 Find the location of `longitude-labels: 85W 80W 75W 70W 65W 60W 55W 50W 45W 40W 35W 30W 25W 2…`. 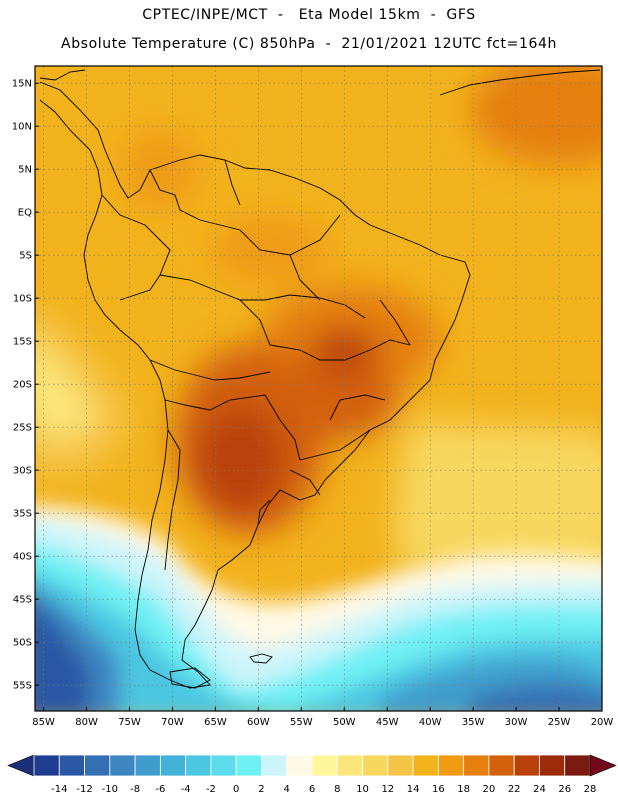

longitude-labels: 85W 80W 75W 70W 65W 60W 55W 50W 45W 40W 35W 30W 25W 2… is located at coordinates (322, 722).